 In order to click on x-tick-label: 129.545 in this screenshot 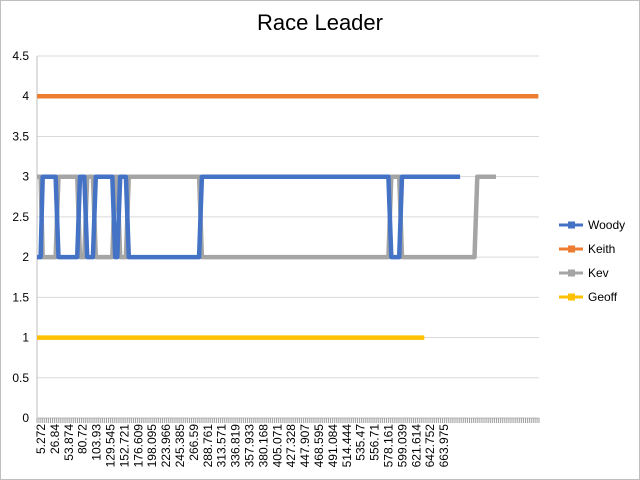, I will do `click(111, 446)`.